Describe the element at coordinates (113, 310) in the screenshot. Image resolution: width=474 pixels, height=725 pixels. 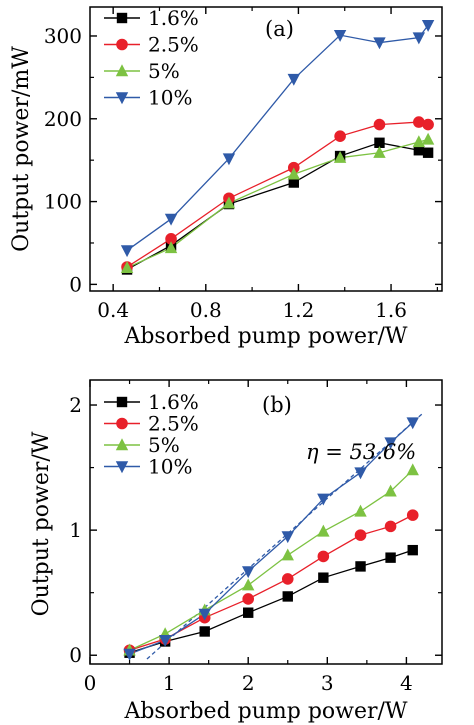
I see `x-tick-label: 0.4` at that location.